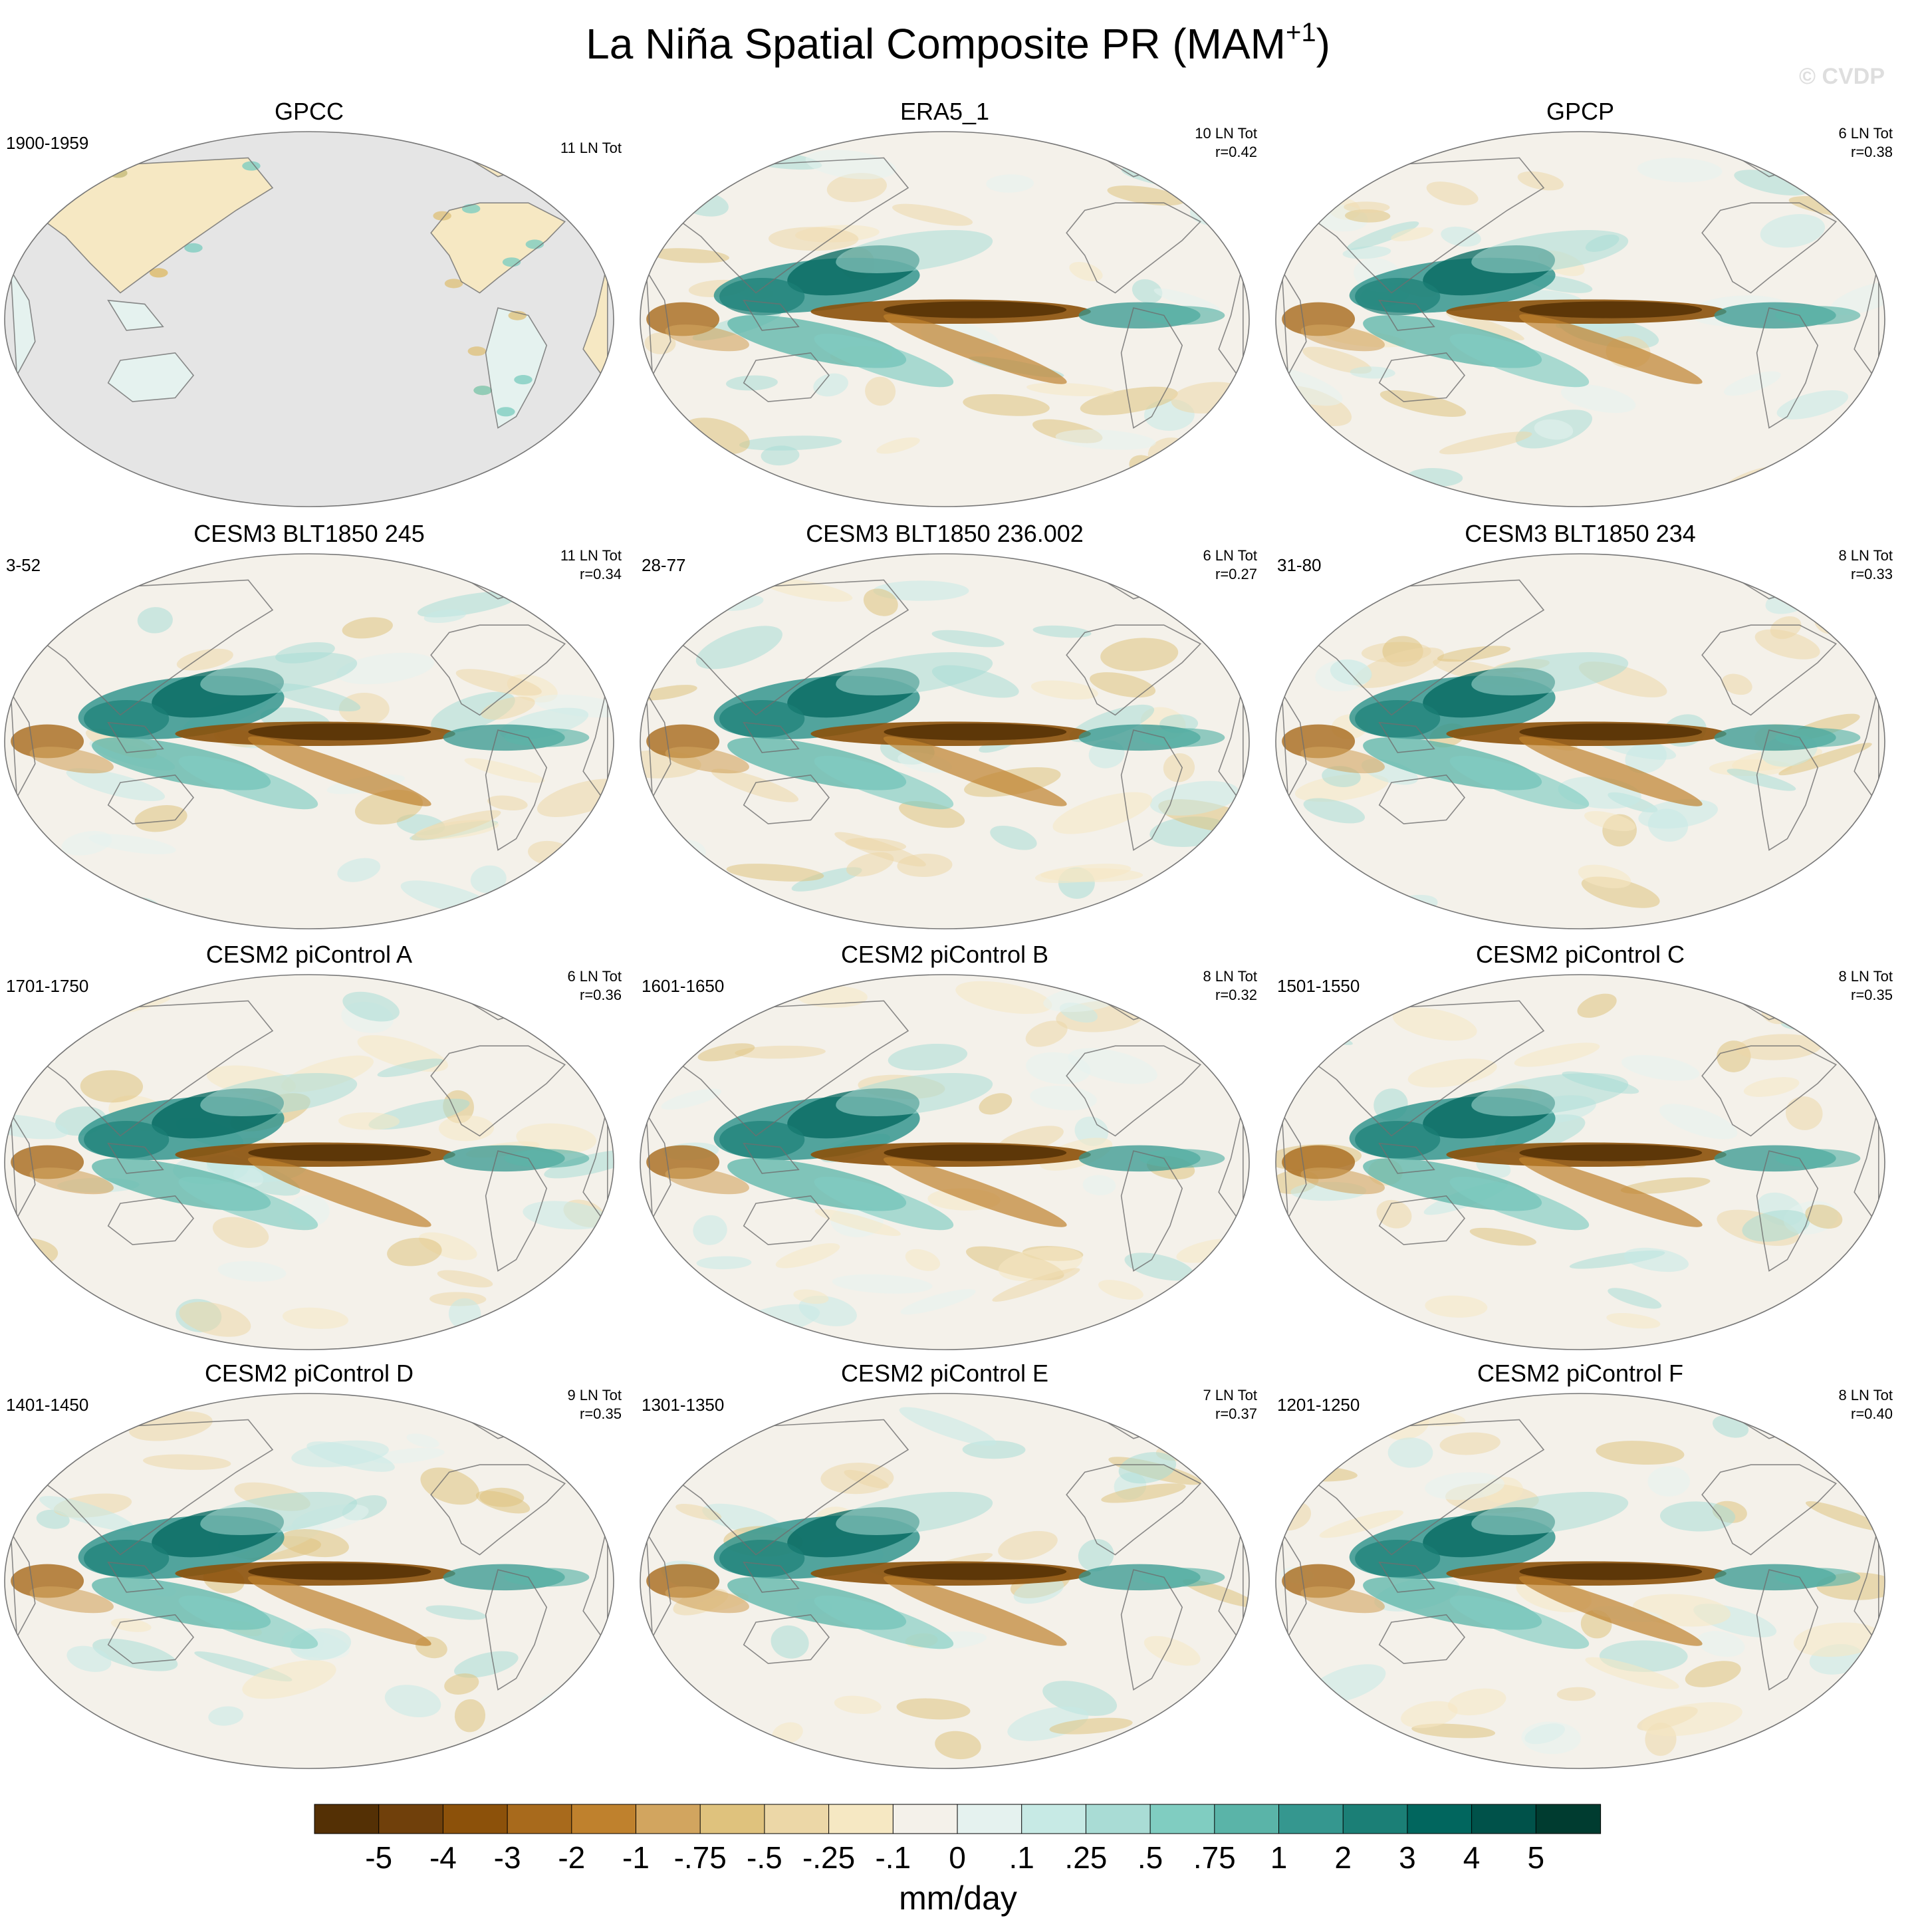  Describe the element at coordinates (1581, 954) in the screenshot. I see `panel-title: CESM2 piControl C` at that location.